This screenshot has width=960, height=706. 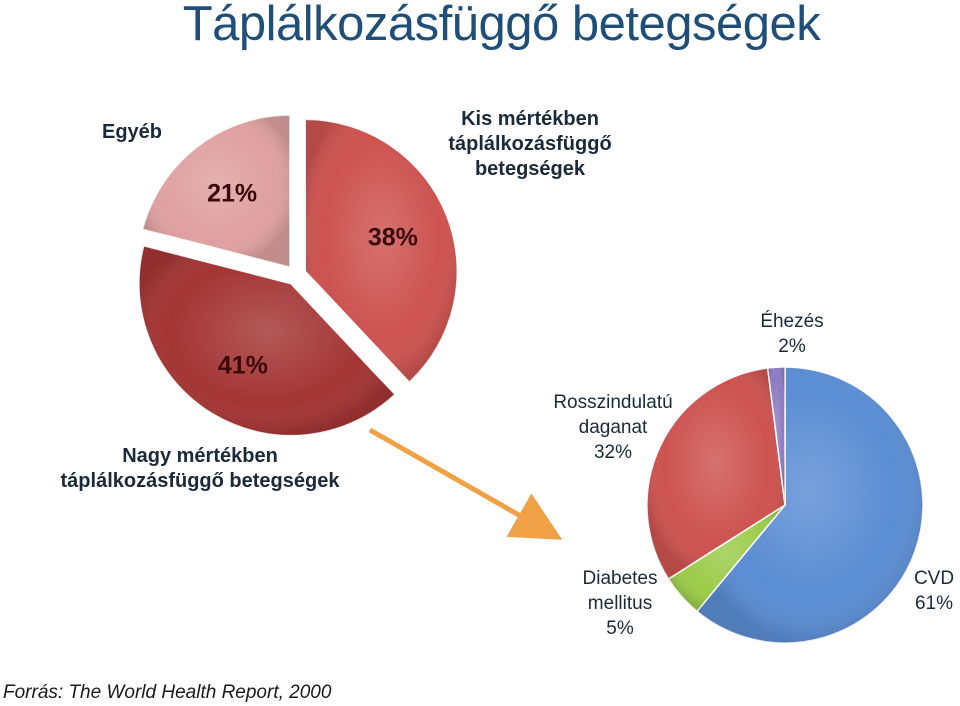 I want to click on pie-chart-nutrition-value-labels: 38% 41% 21%, so click(x=312, y=280).